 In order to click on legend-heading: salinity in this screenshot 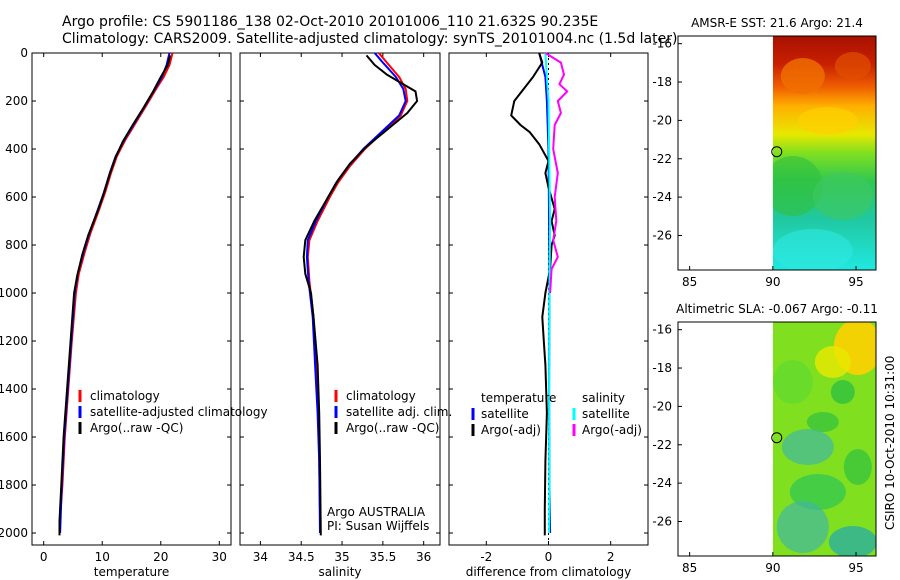, I will do `click(603, 398)`.